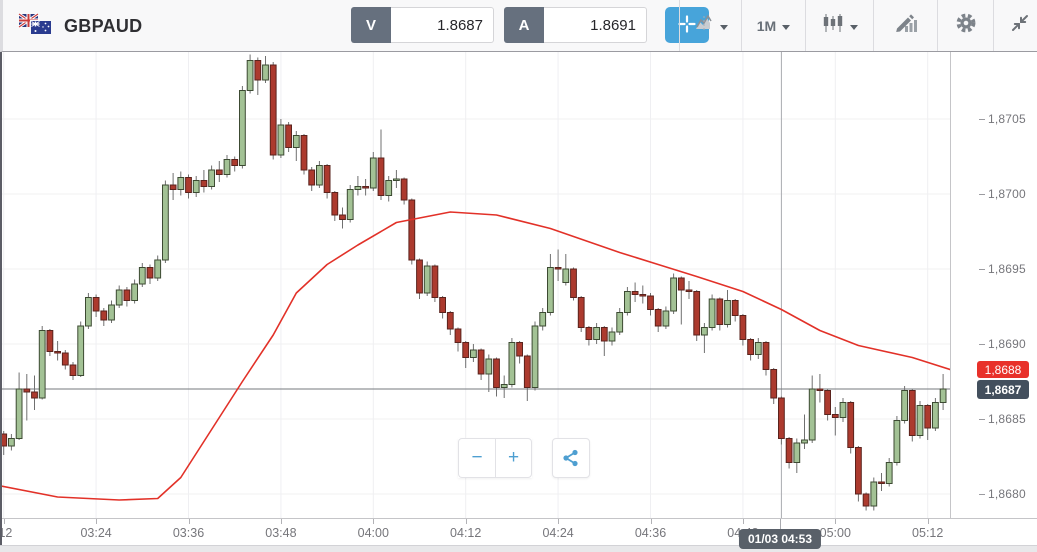 The width and height of the screenshot is (1037, 552). What do you see at coordinates (988, 419) in the screenshot?
I see `price-axis-label: 1,8685` at bounding box center [988, 419].